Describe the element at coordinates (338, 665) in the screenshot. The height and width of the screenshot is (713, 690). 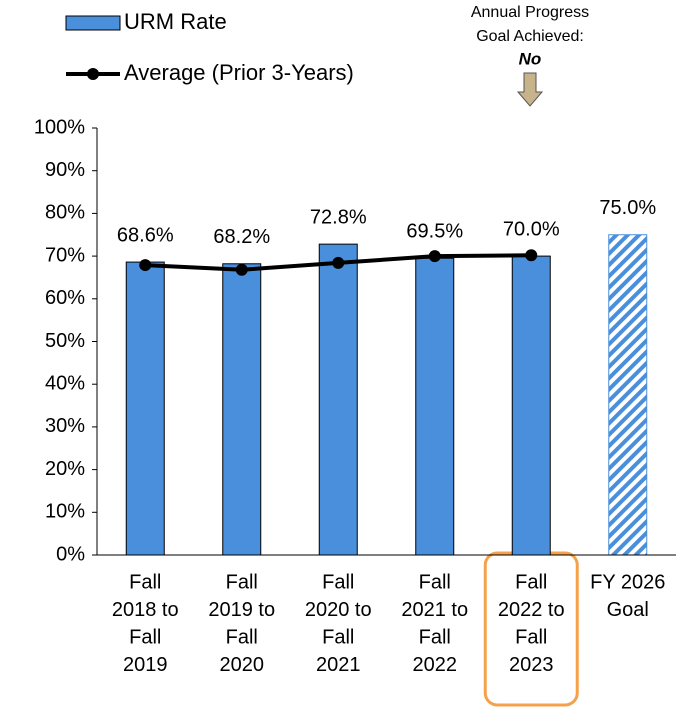
I see `x-tick-label: 2021` at that location.